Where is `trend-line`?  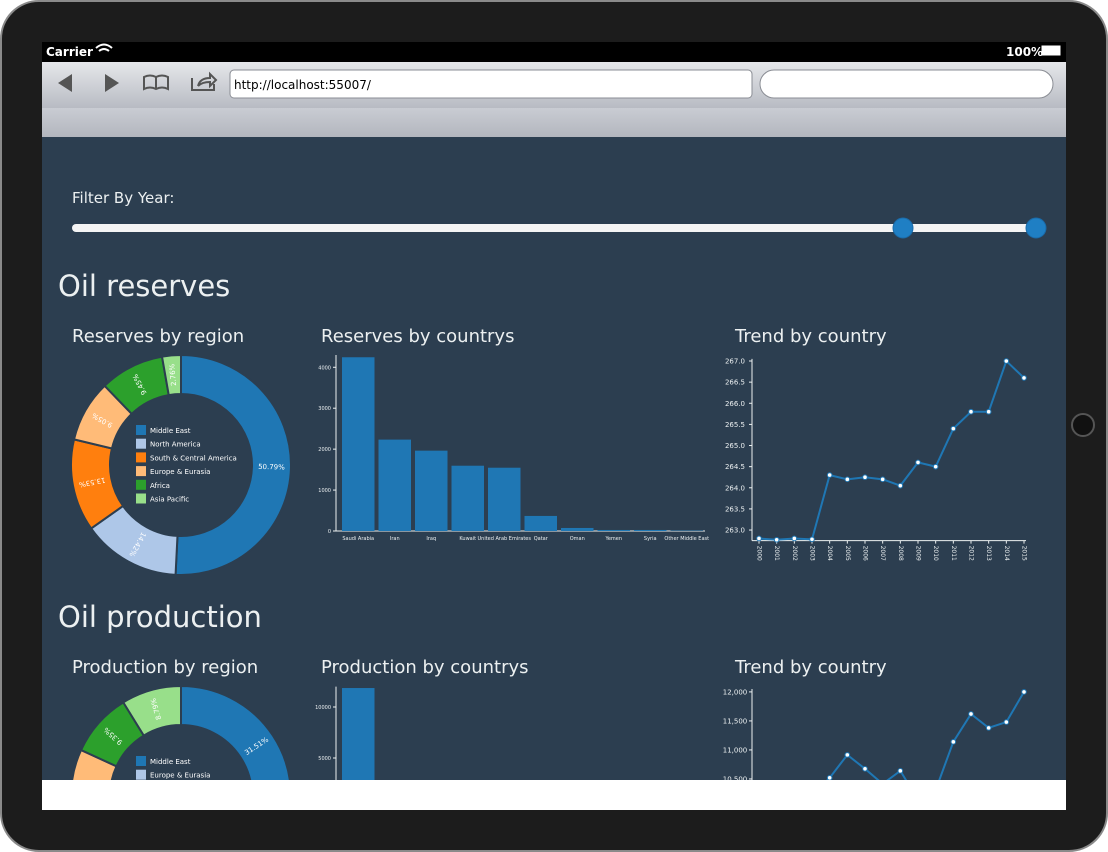 trend-line is located at coordinates (891, 450).